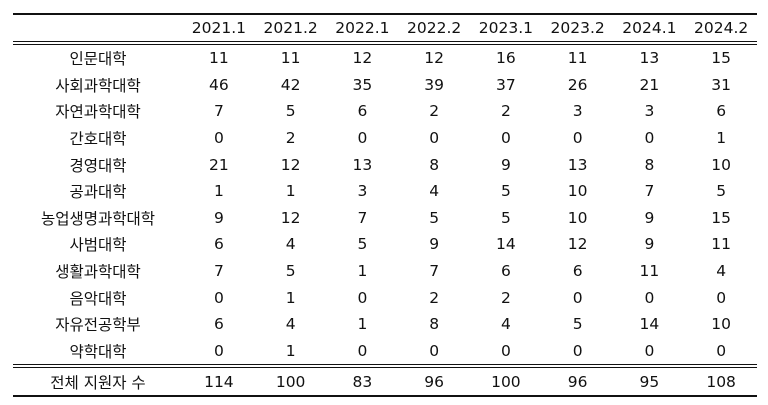 Image resolution: width=768 pixels, height=405 pixels. Describe the element at coordinates (434, 28) in the screenshot. I see `column-header: 2022.2` at that location.